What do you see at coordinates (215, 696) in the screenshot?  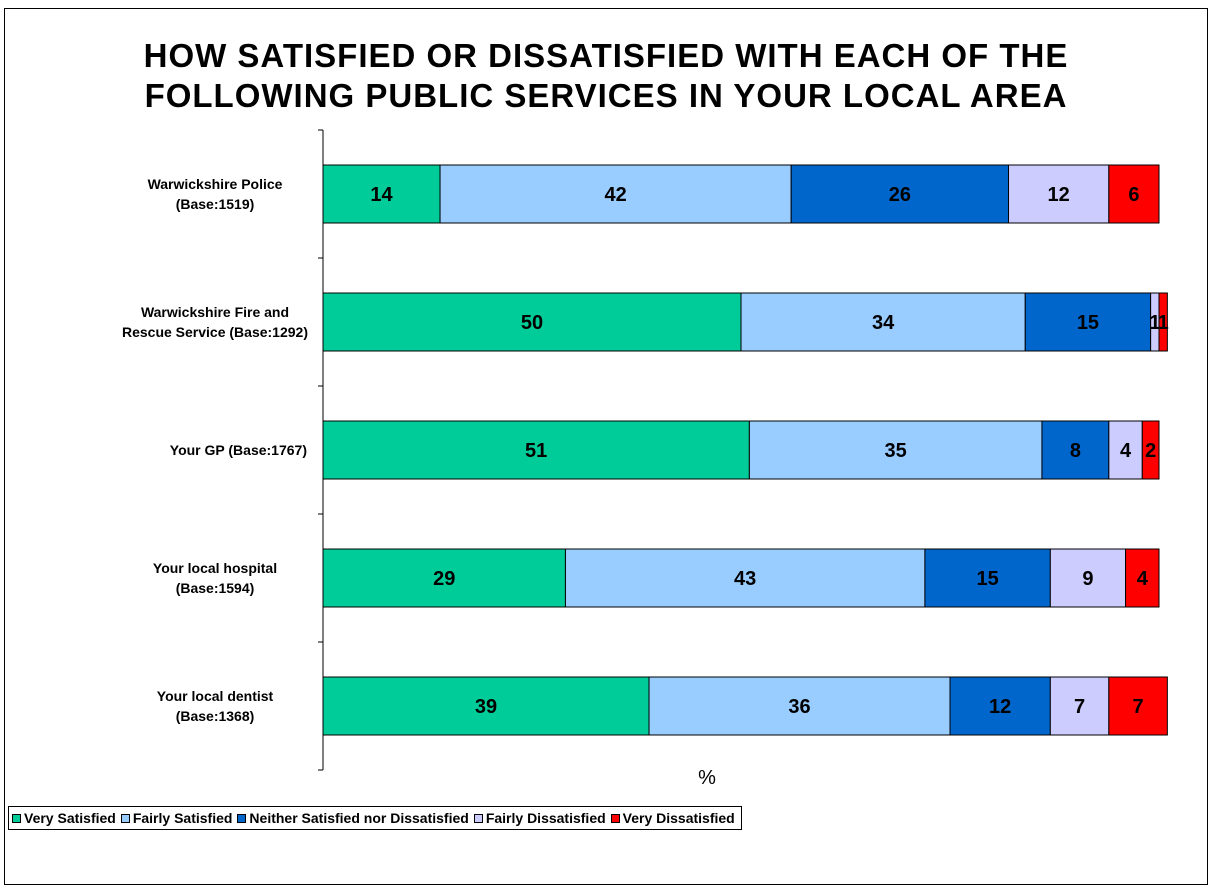 I see `category-label: Your local dentist` at bounding box center [215, 696].